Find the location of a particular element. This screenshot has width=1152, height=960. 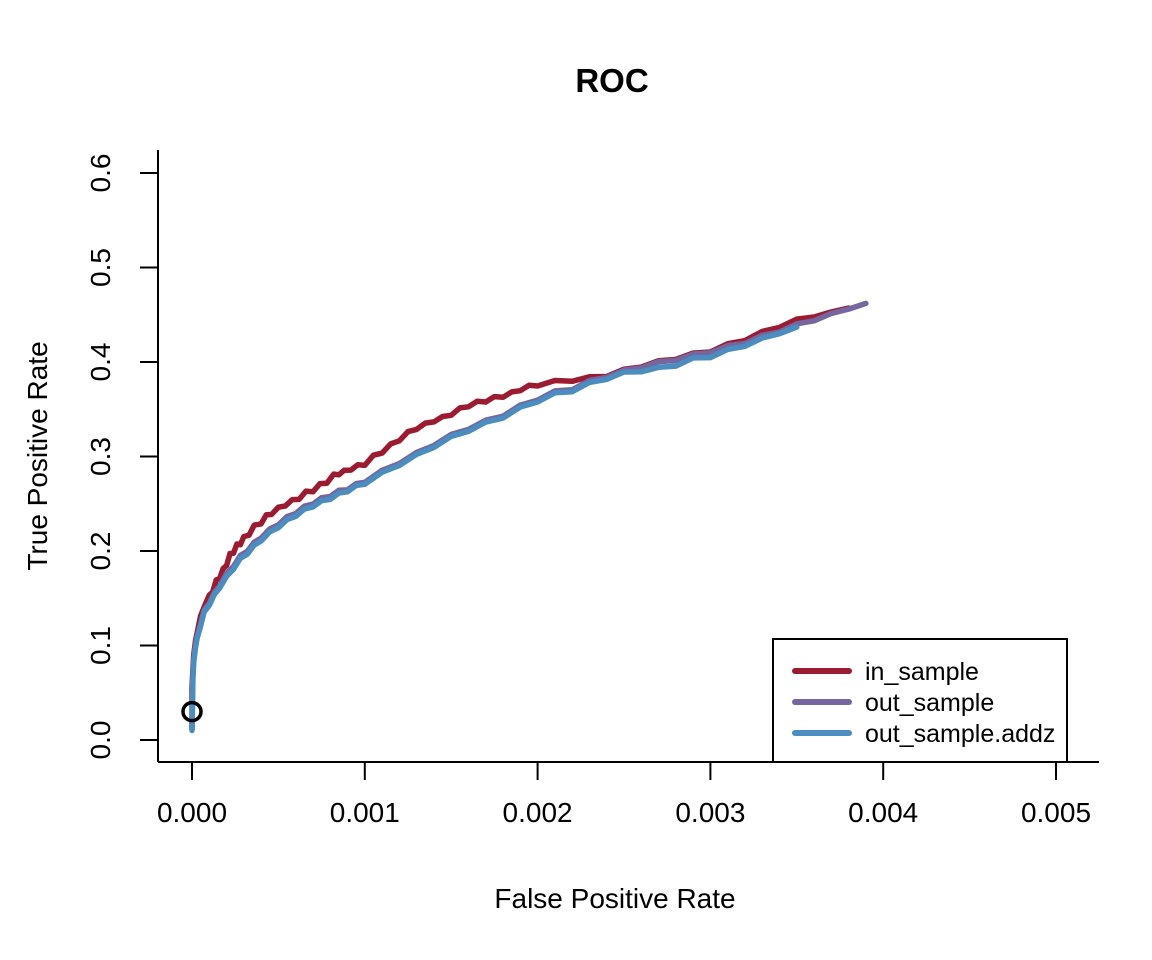

y-tick-label: 0.1 is located at coordinates (100, 645).